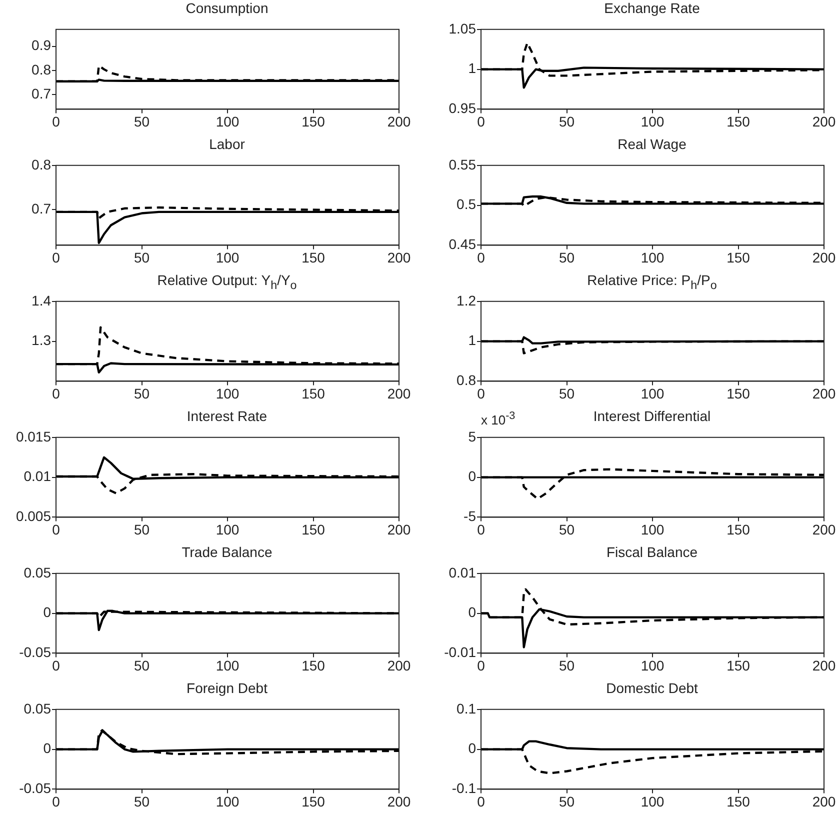 This screenshot has height=813, width=838. Describe the element at coordinates (460, 652) in the screenshot. I see `y-tick-label: -0.01` at that location.